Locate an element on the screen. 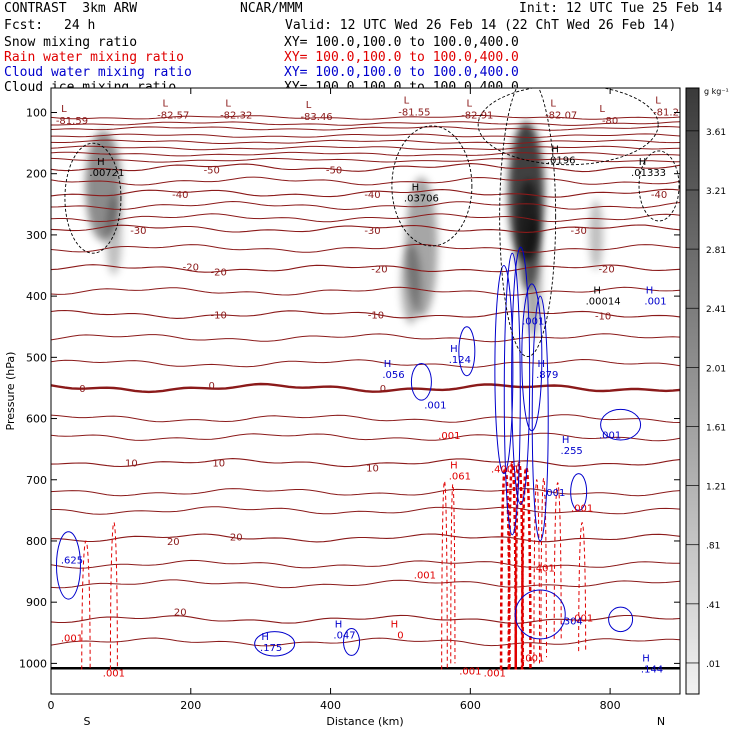  low-marker-8: L is located at coordinates (658, 100).